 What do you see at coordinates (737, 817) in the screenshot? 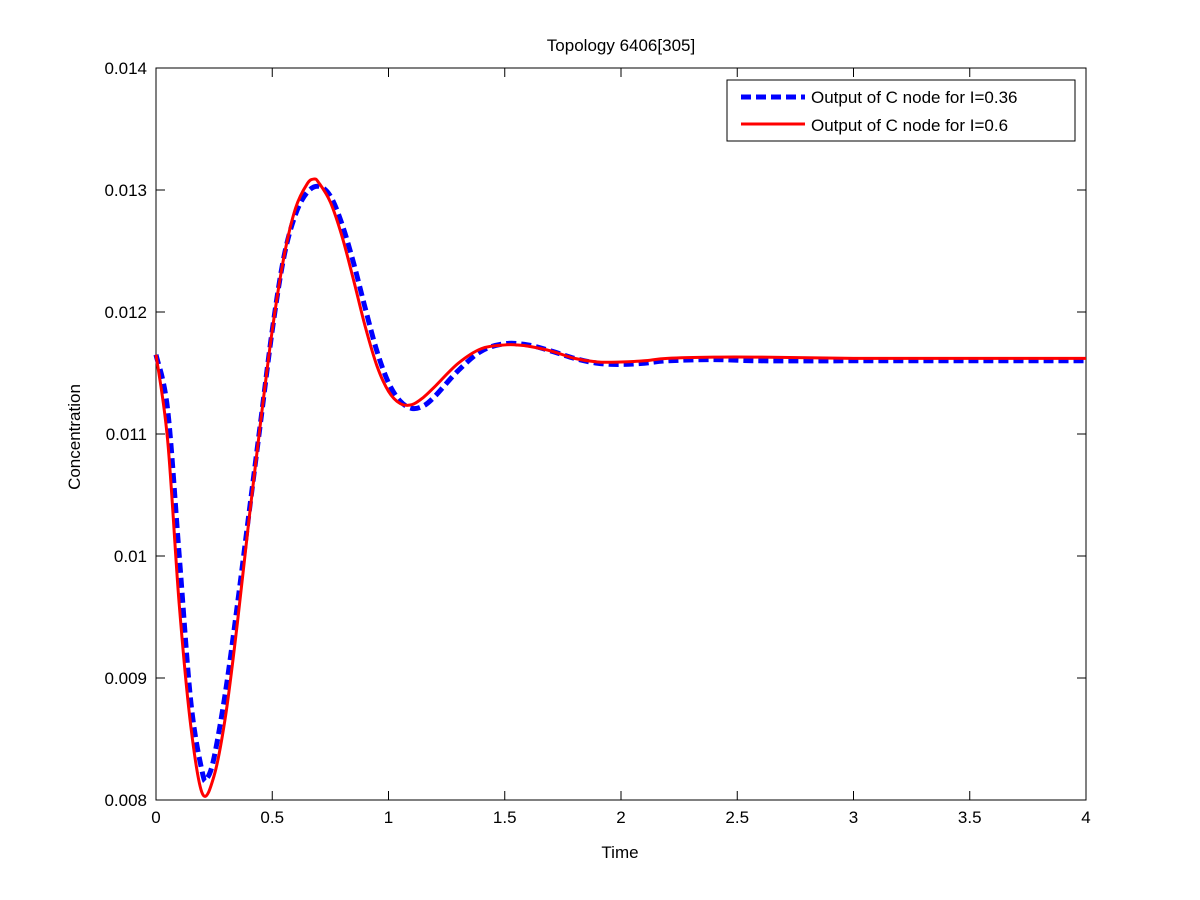
I see `x-tick-label: 2.5` at bounding box center [737, 817].